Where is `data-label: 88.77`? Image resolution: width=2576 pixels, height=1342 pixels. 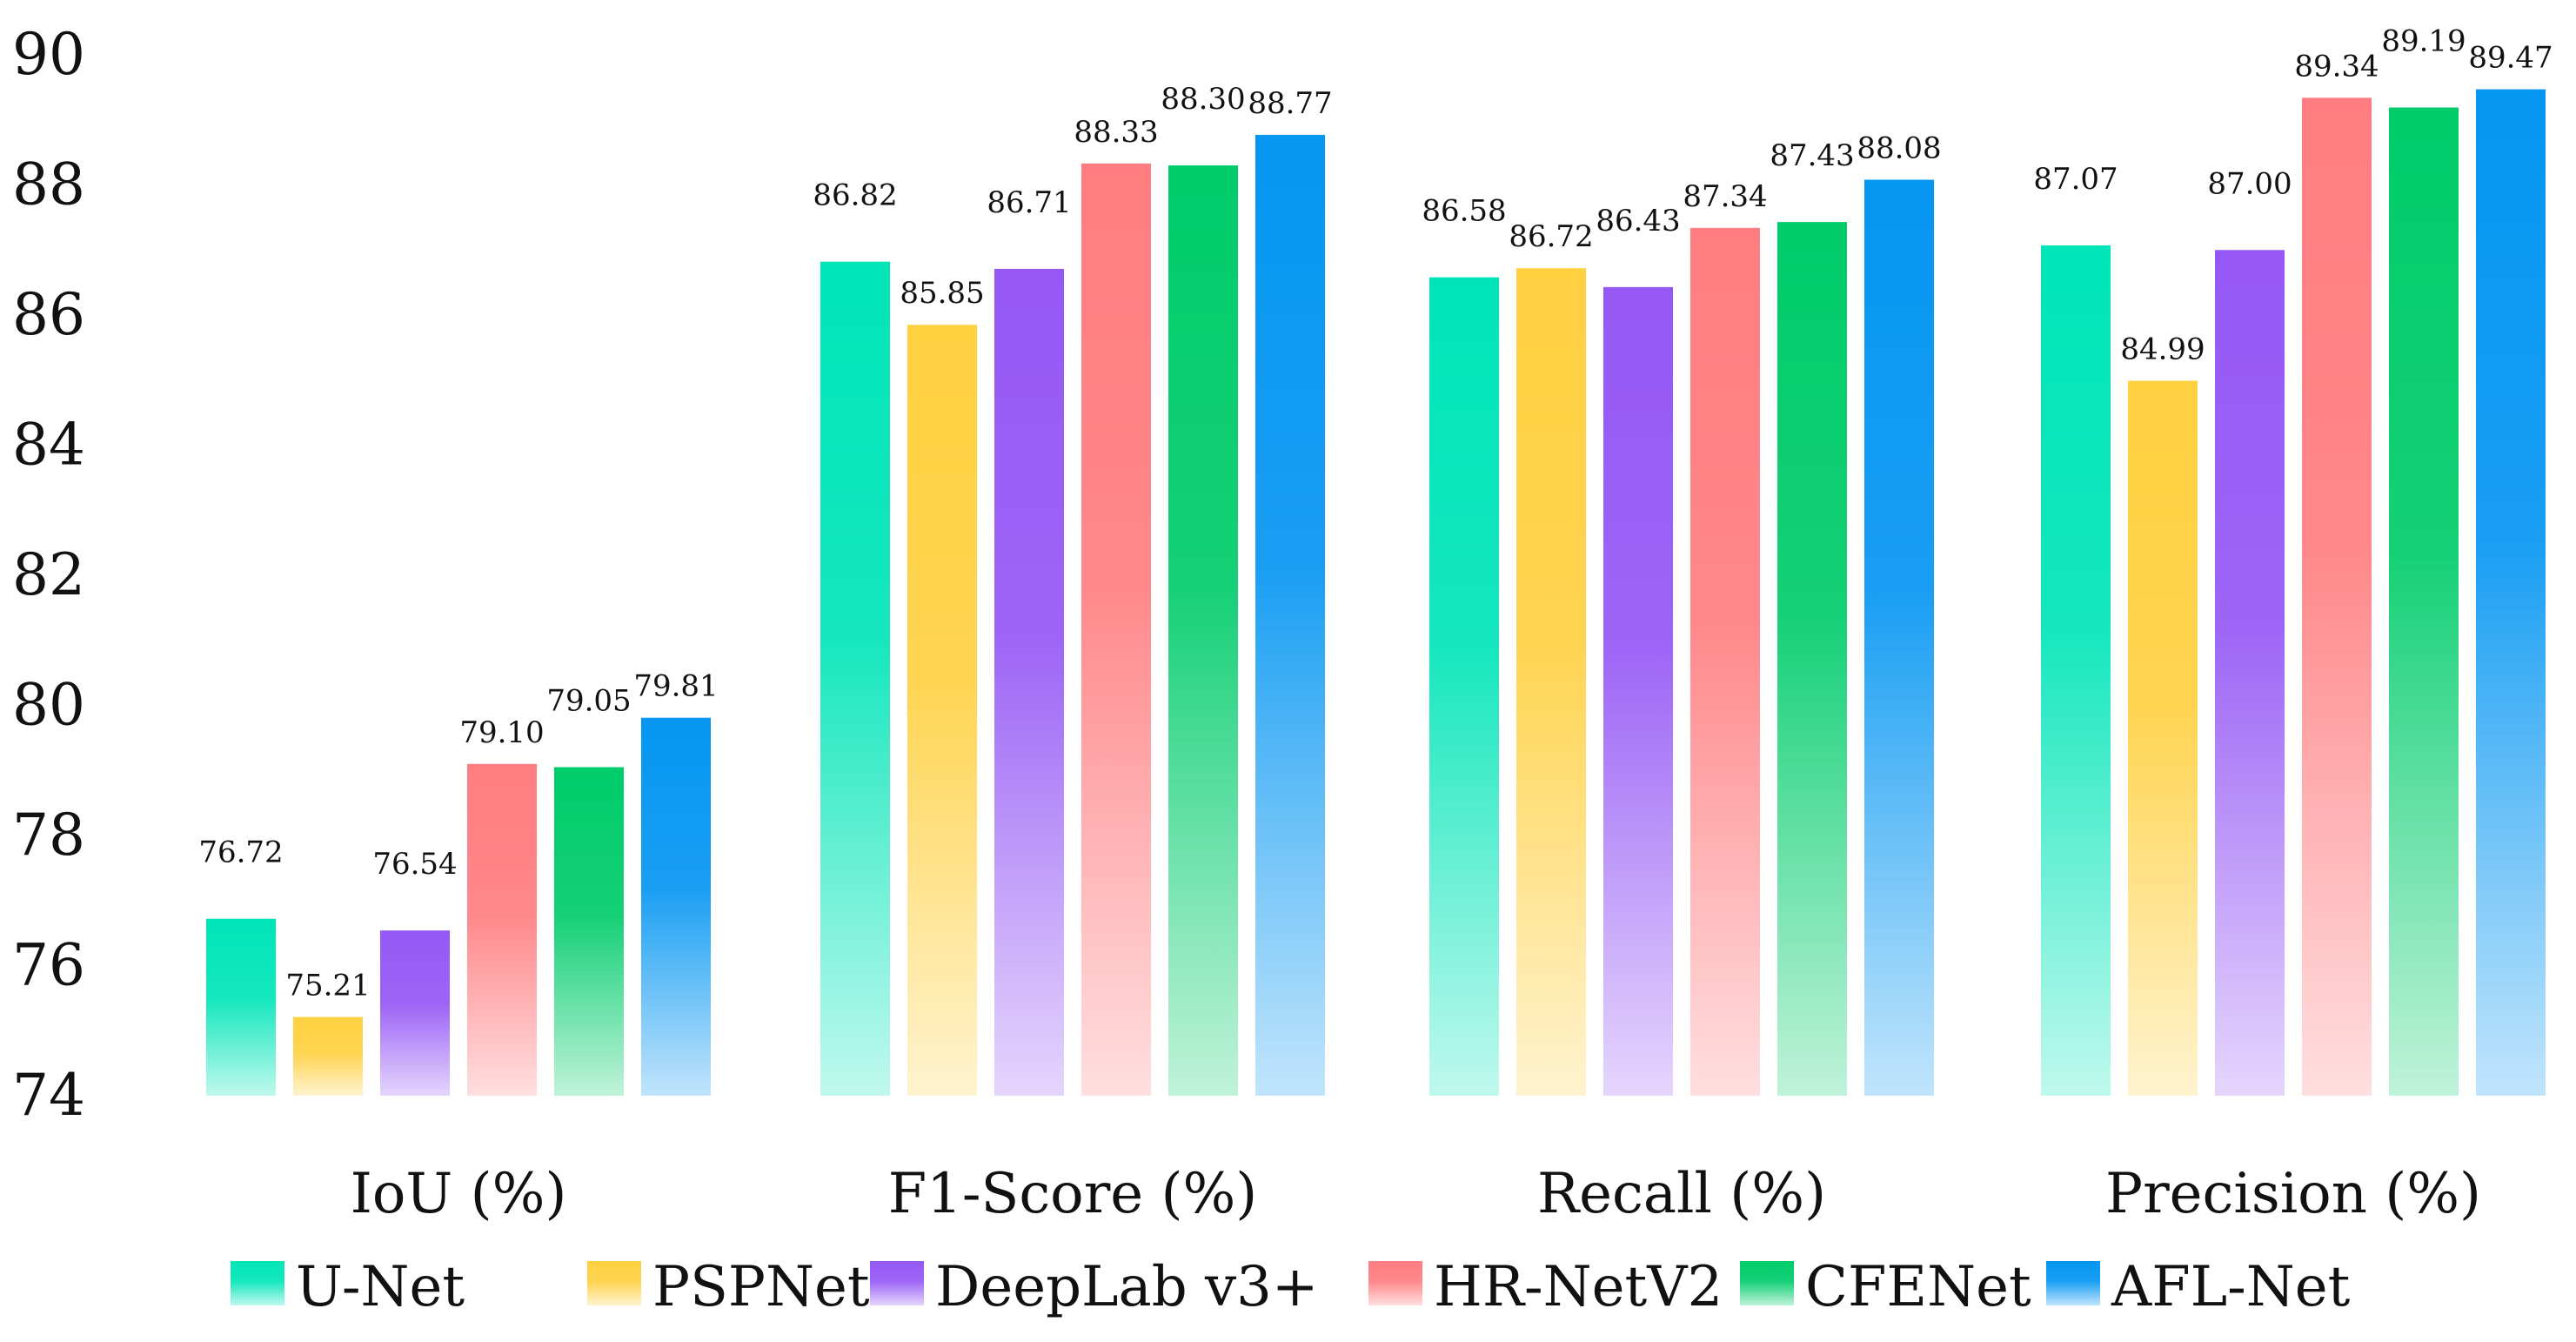 data-label: 88.77 is located at coordinates (1290, 103).